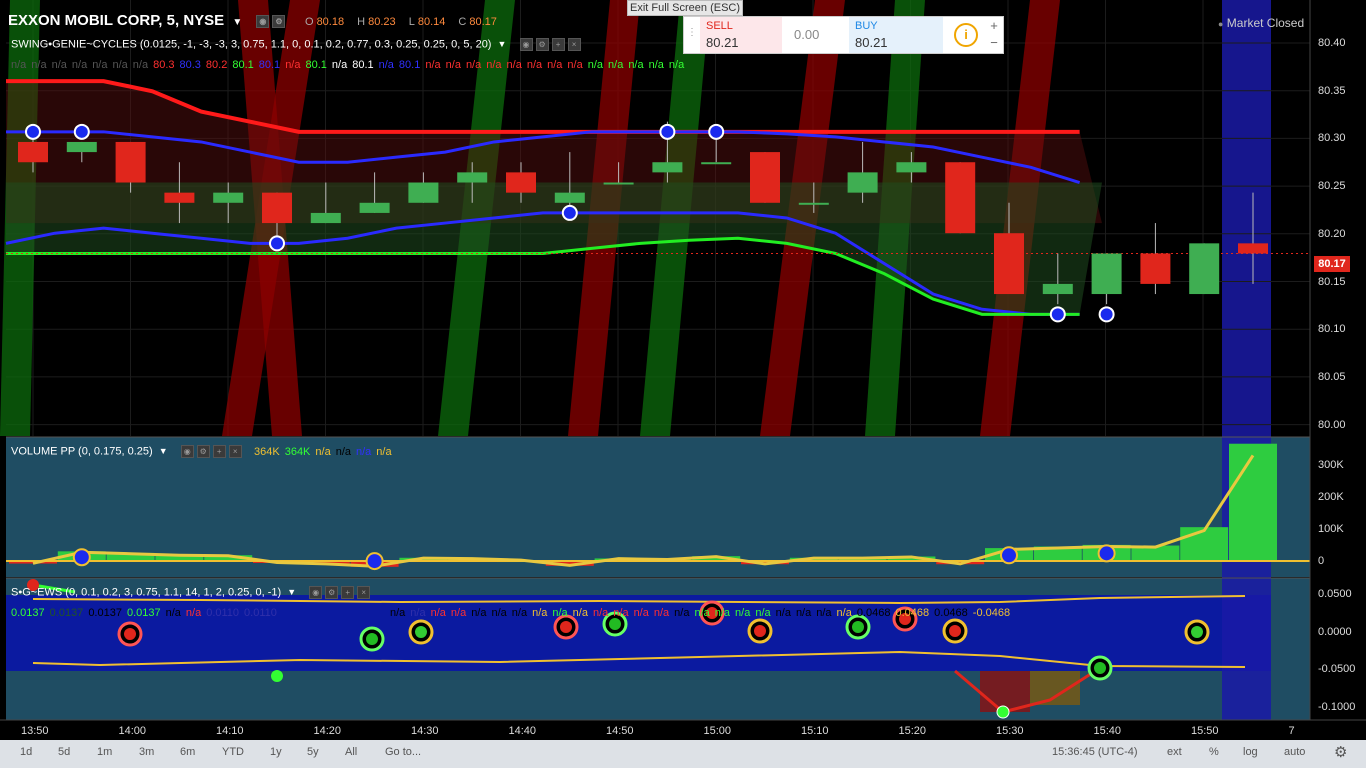 The image size is (1366, 768). Describe the element at coordinates (994, 42) in the screenshot. I see `minus-button: −` at that location.